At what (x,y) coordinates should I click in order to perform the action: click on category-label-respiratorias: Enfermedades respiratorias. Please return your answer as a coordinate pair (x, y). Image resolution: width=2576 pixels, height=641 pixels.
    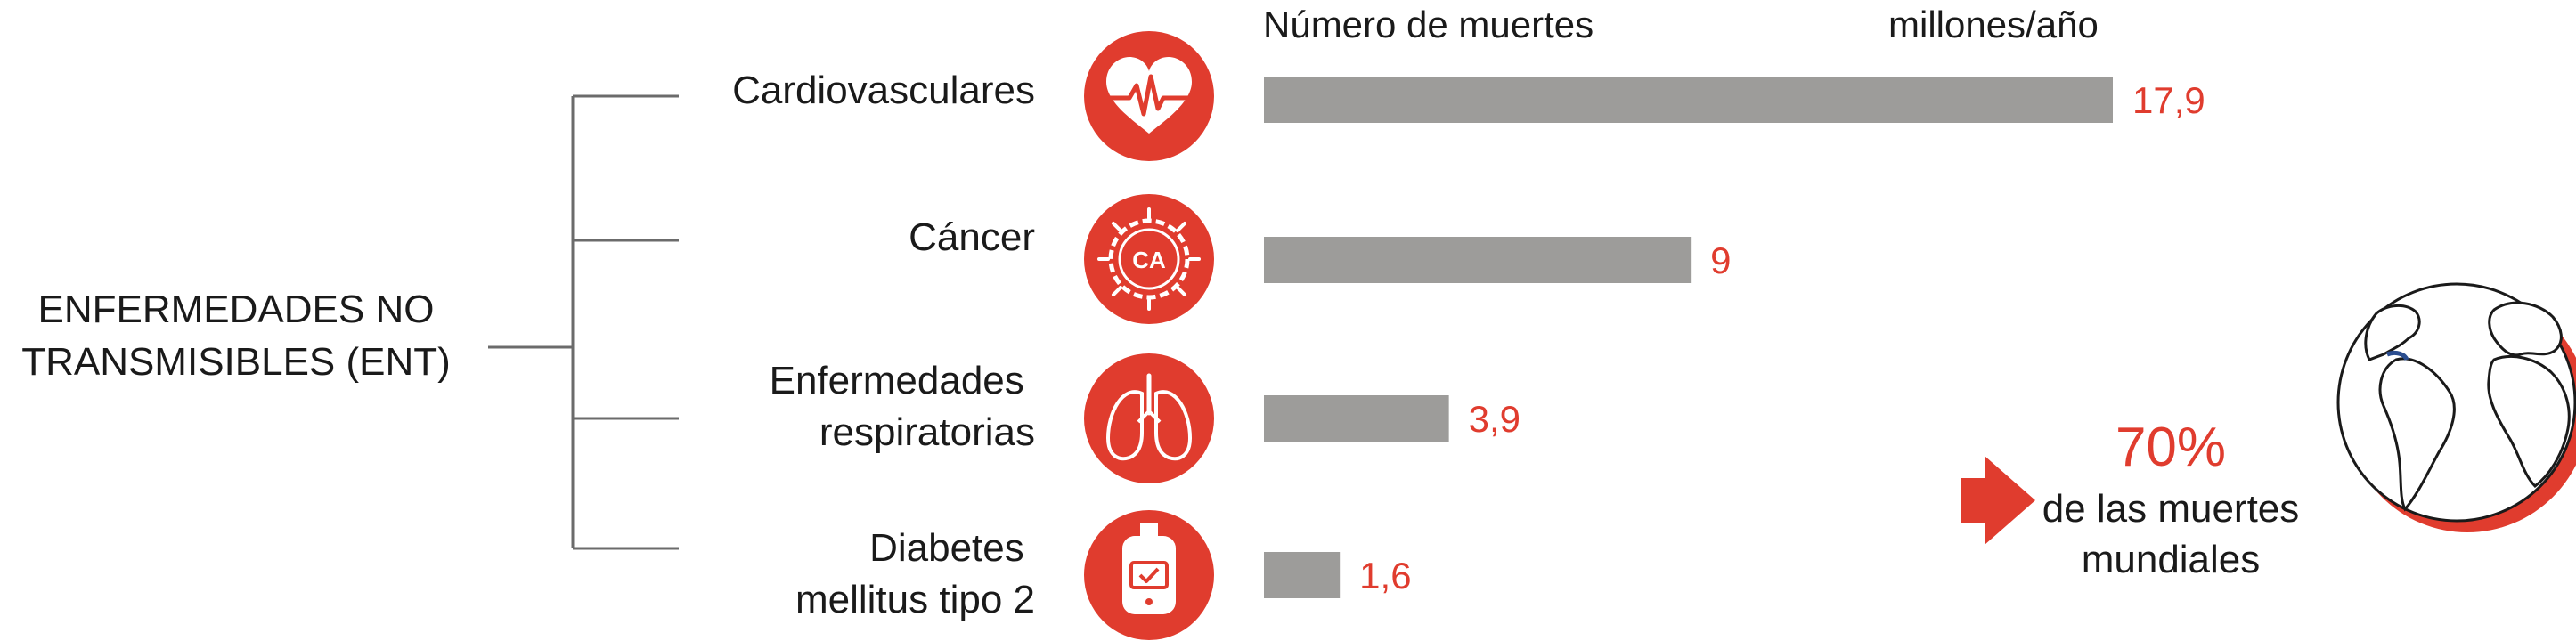
    Looking at the image, I should click on (903, 406).